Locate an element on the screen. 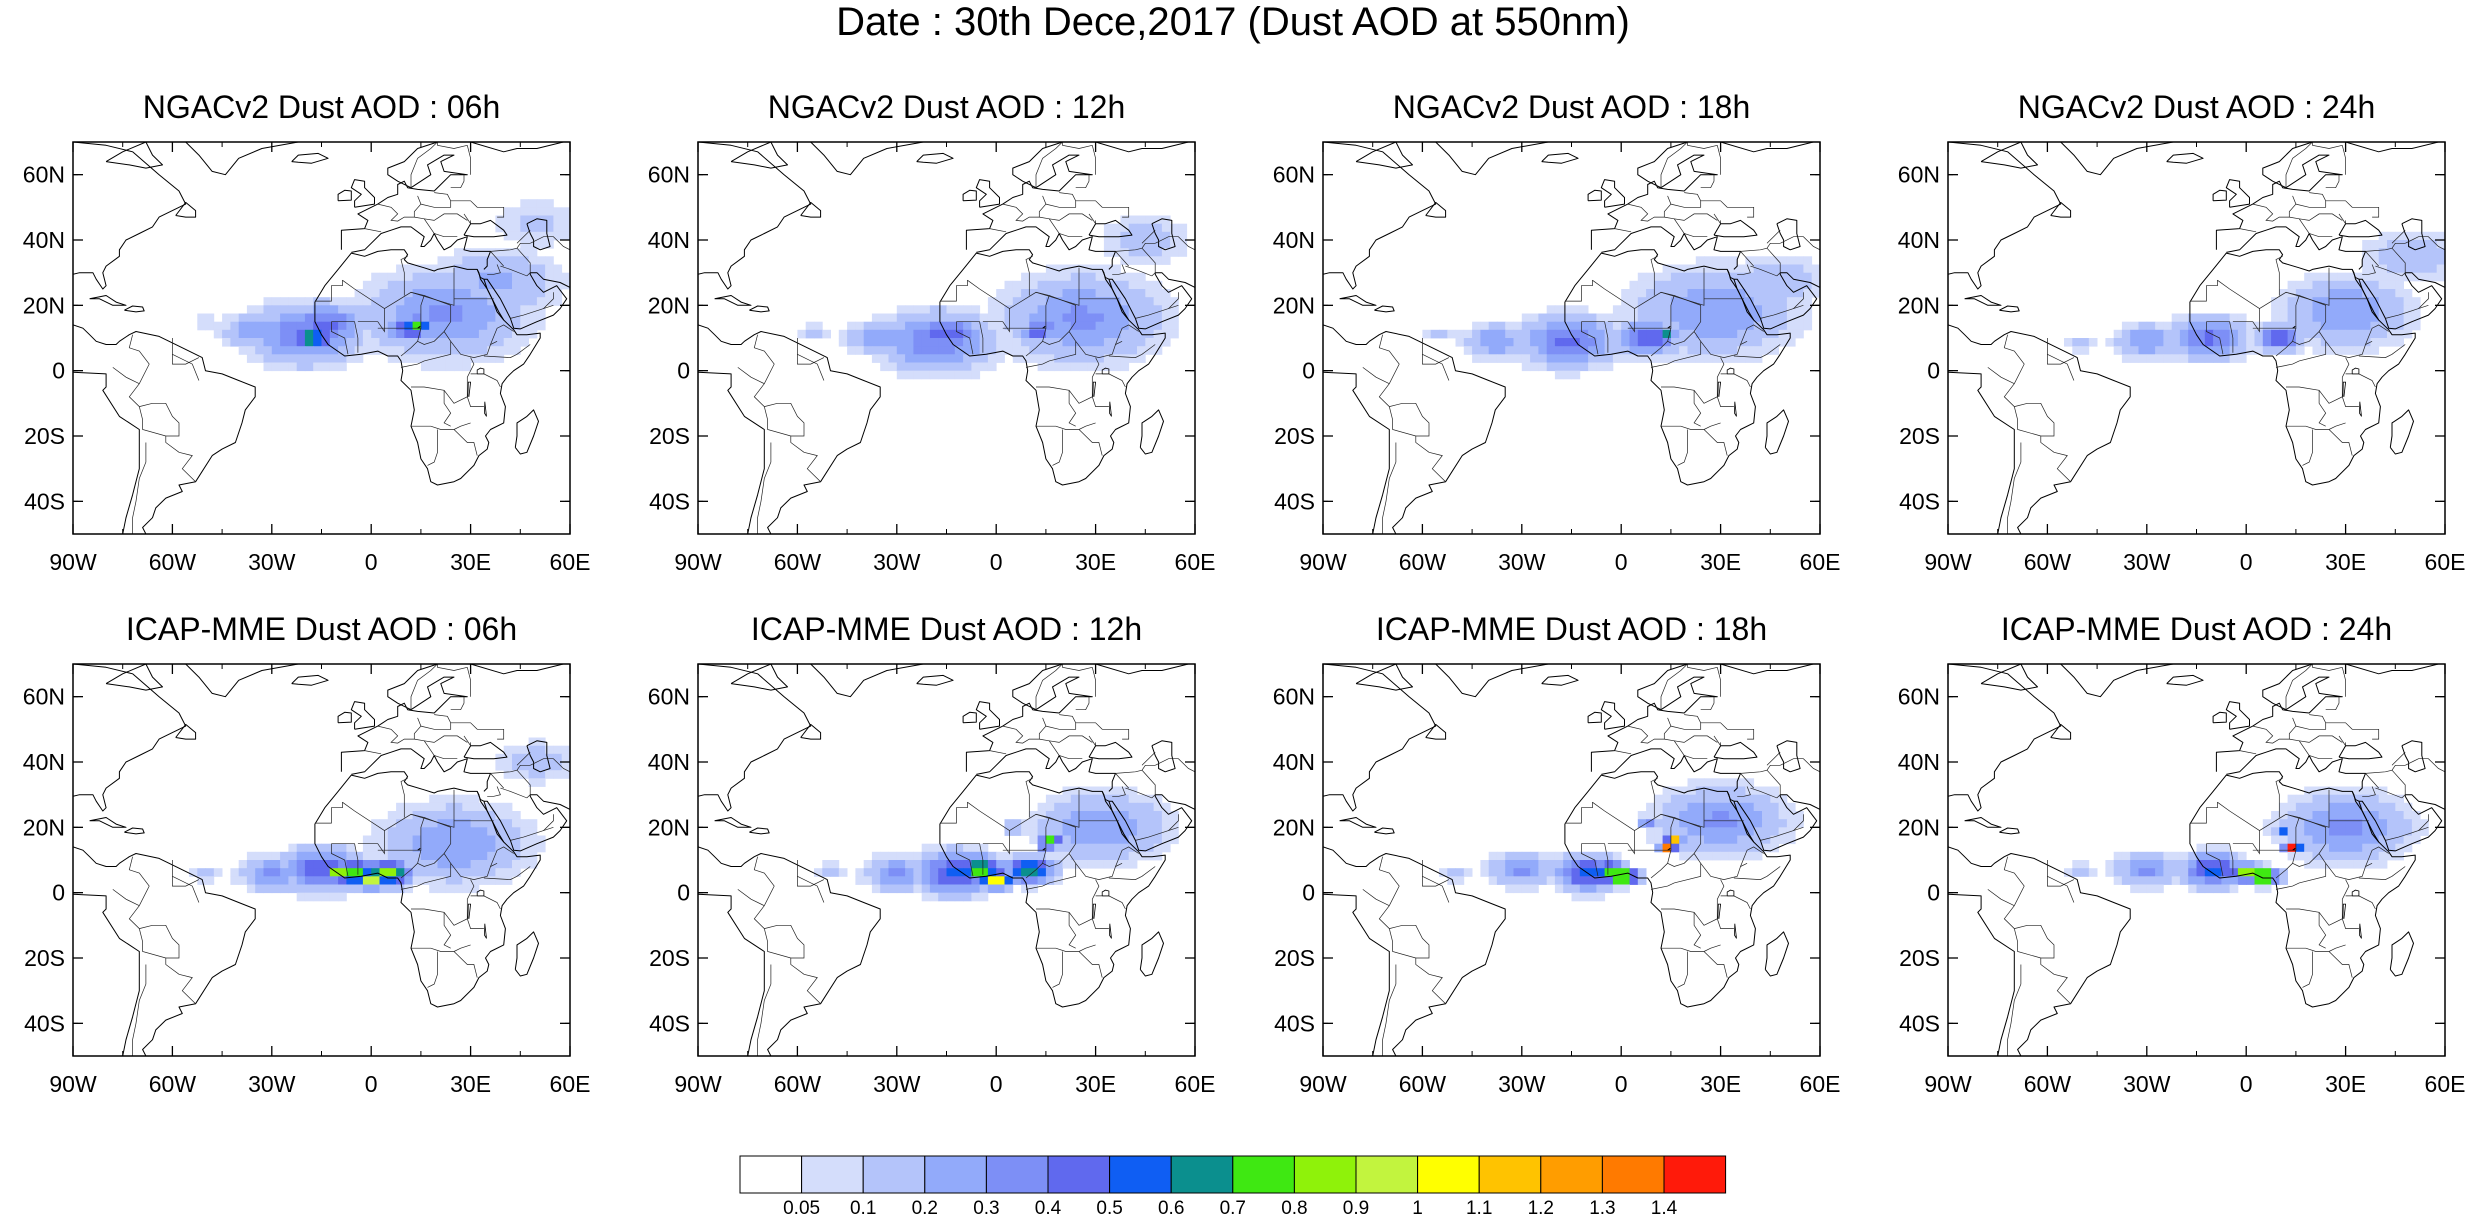 This screenshot has width=2466, height=1222. coastlines is located at coordinates (2196, 338).